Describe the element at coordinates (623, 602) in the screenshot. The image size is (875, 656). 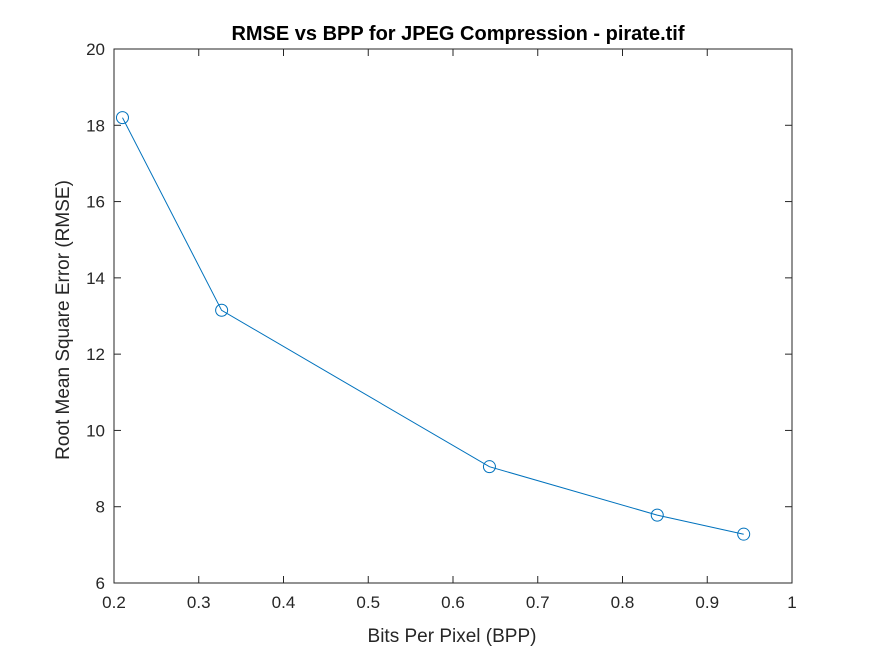
I see `x-tick-label: 0.8` at that location.